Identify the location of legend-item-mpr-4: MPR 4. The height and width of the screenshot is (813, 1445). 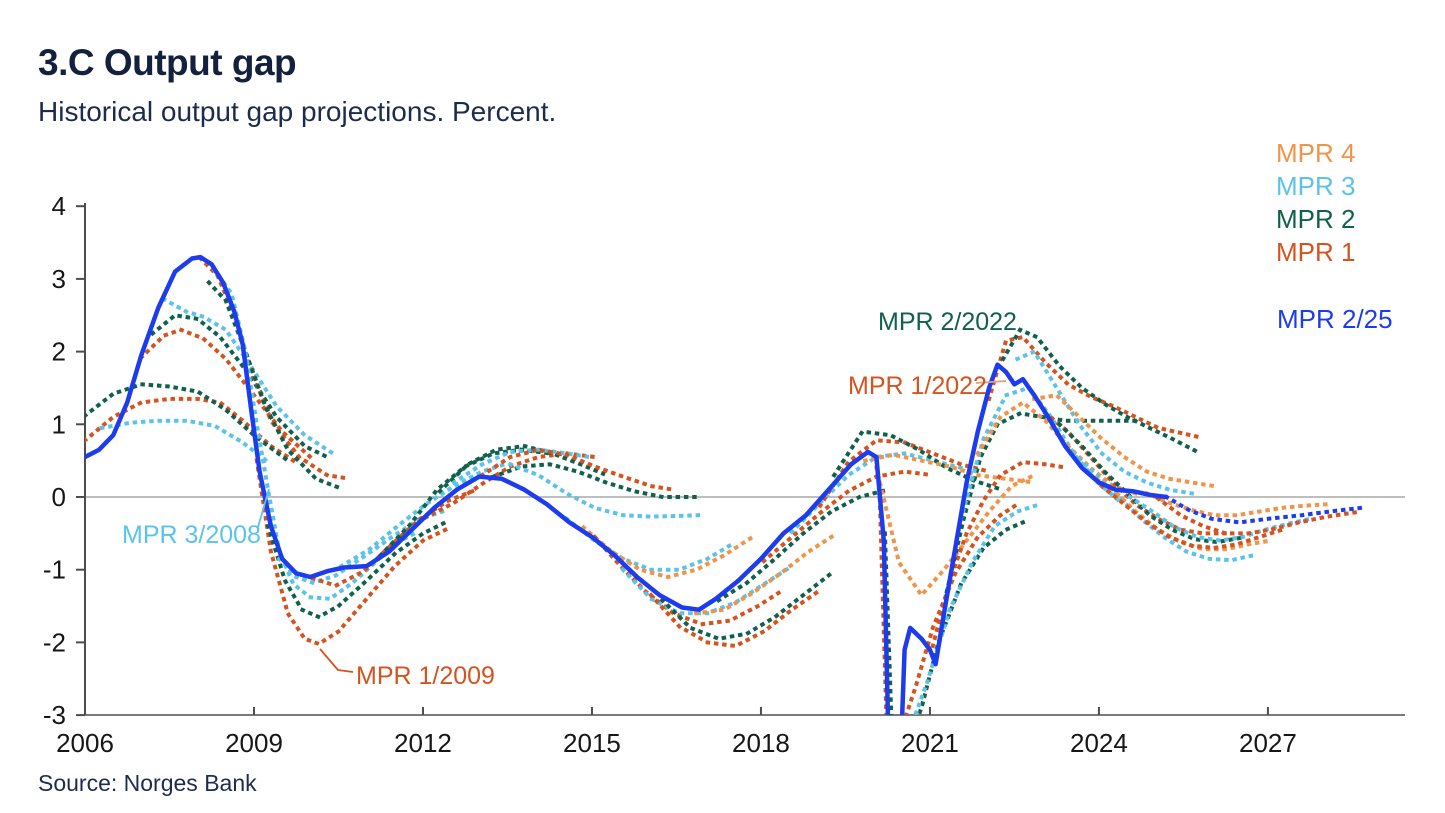
(1316, 153).